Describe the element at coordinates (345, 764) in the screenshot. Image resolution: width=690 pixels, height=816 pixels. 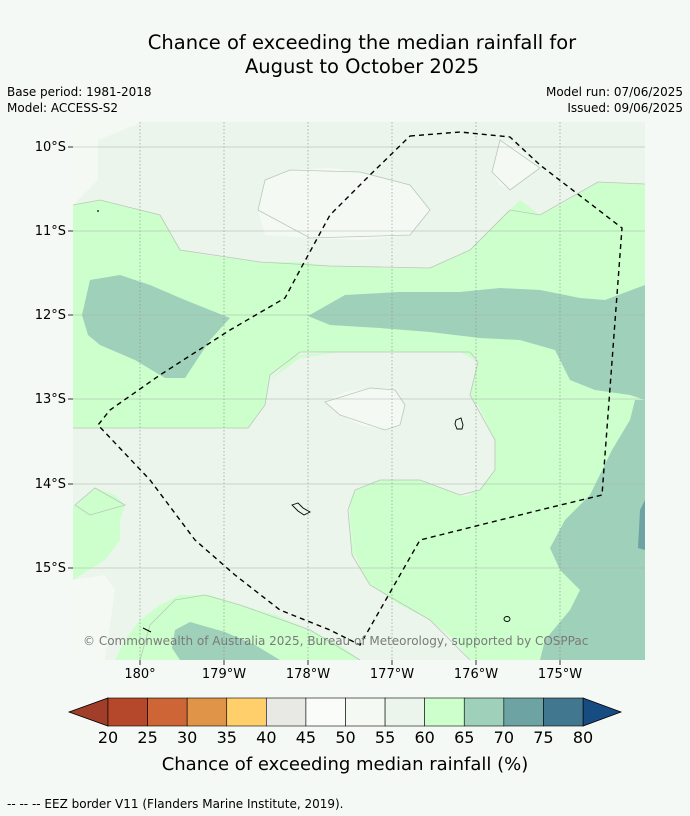
I see `colorbar-title: Chance of exceeding median rainfall (%)` at that location.